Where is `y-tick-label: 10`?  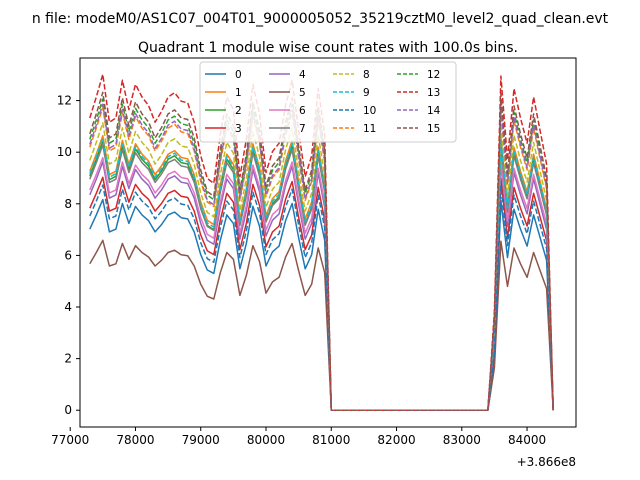
y-tick-label: 10 is located at coordinates (64, 152).